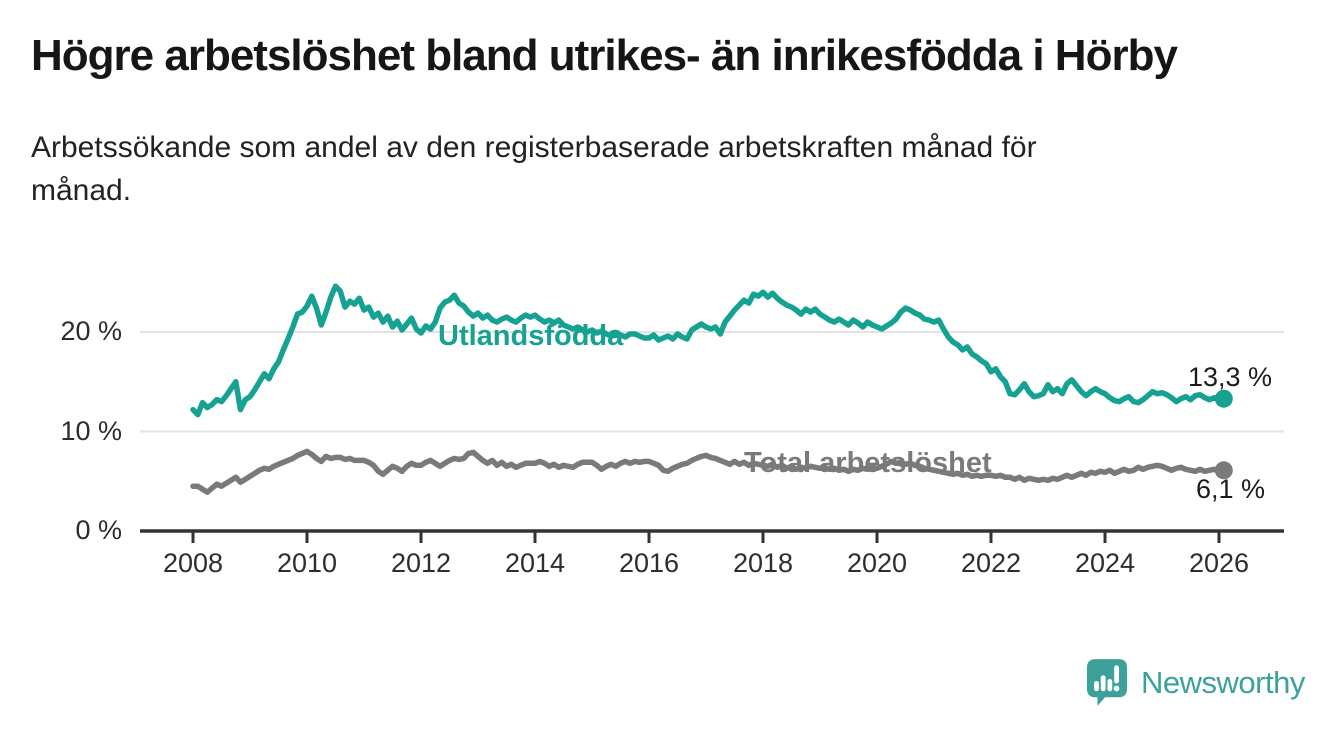 This screenshot has width=1340, height=734. I want to click on x-axis-label: 2014, so click(535, 563).